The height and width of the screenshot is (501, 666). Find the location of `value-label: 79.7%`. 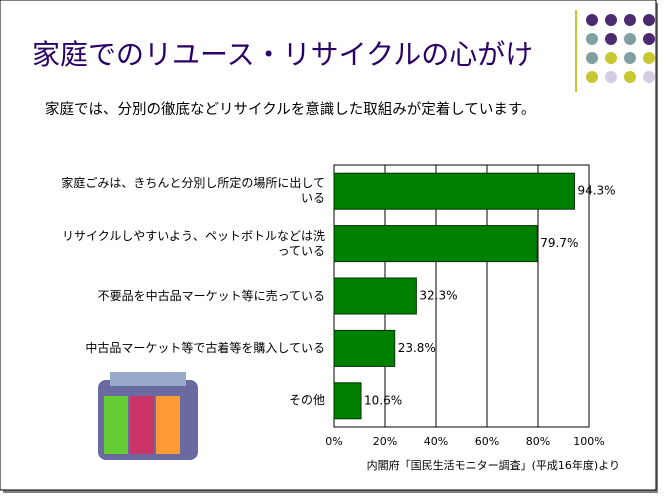

value-label: 79.7% is located at coordinates (559, 243).